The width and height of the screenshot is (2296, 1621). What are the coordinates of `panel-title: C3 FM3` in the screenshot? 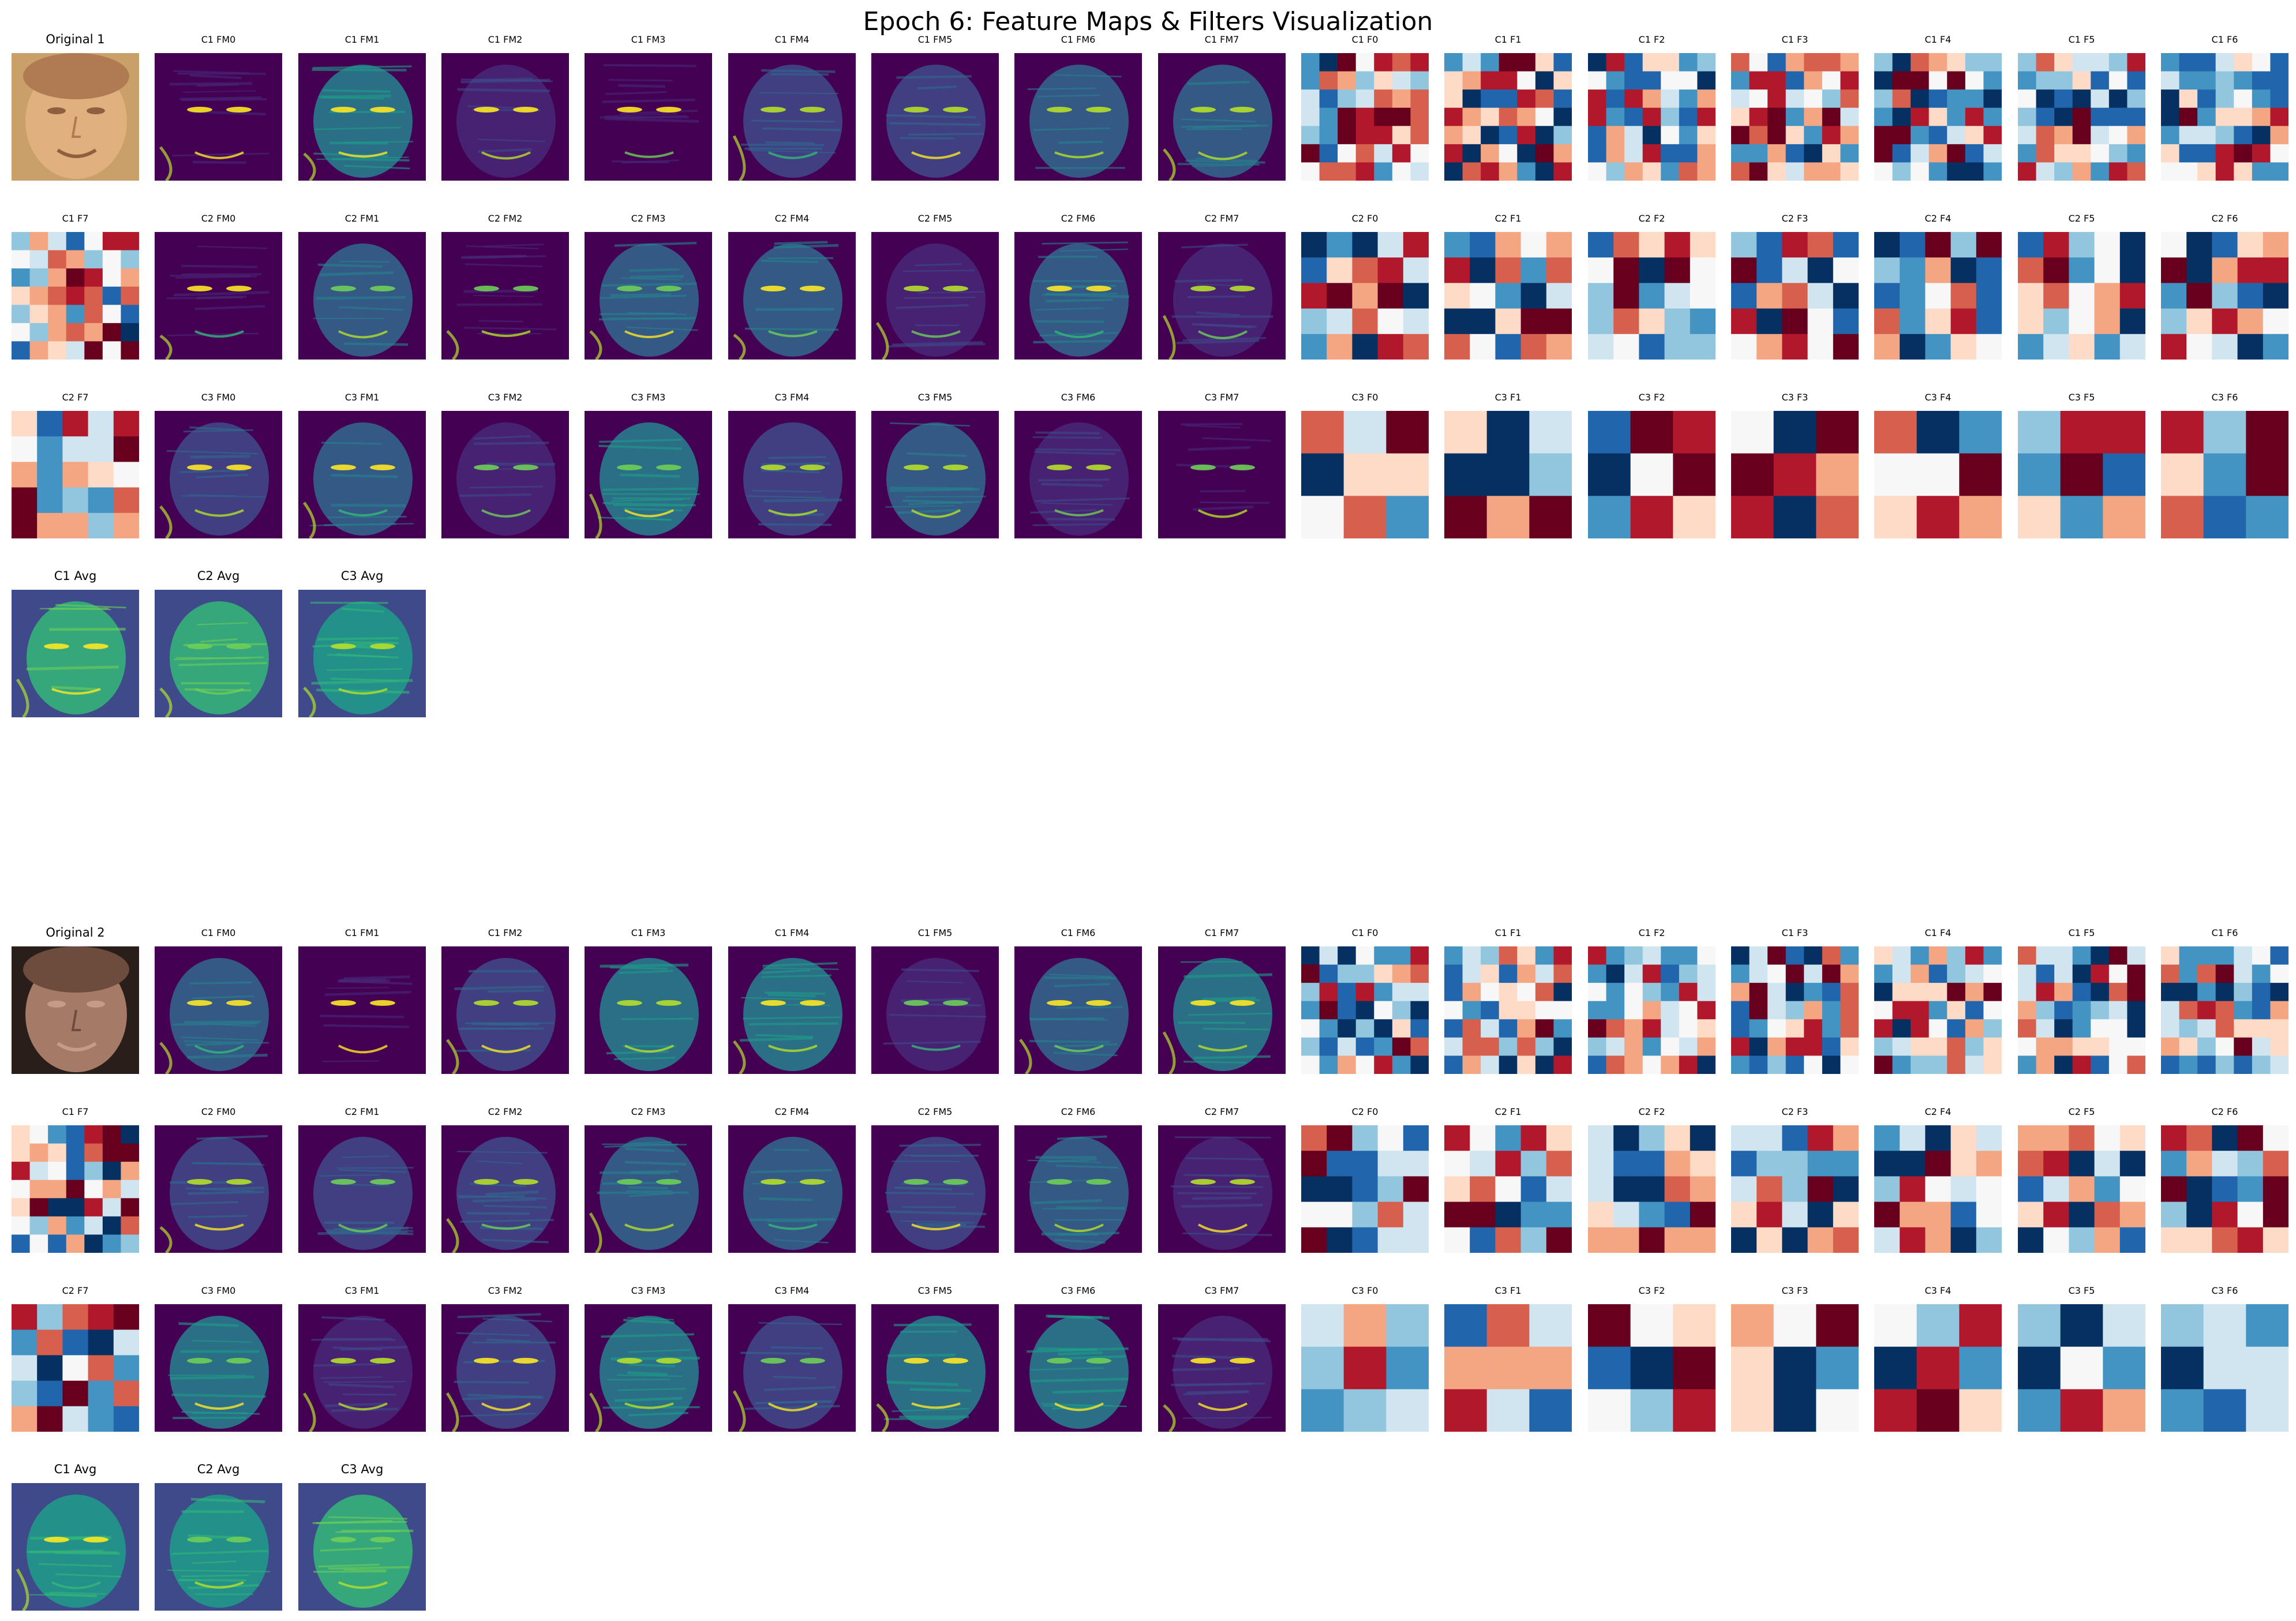 It's located at (648, 1290).